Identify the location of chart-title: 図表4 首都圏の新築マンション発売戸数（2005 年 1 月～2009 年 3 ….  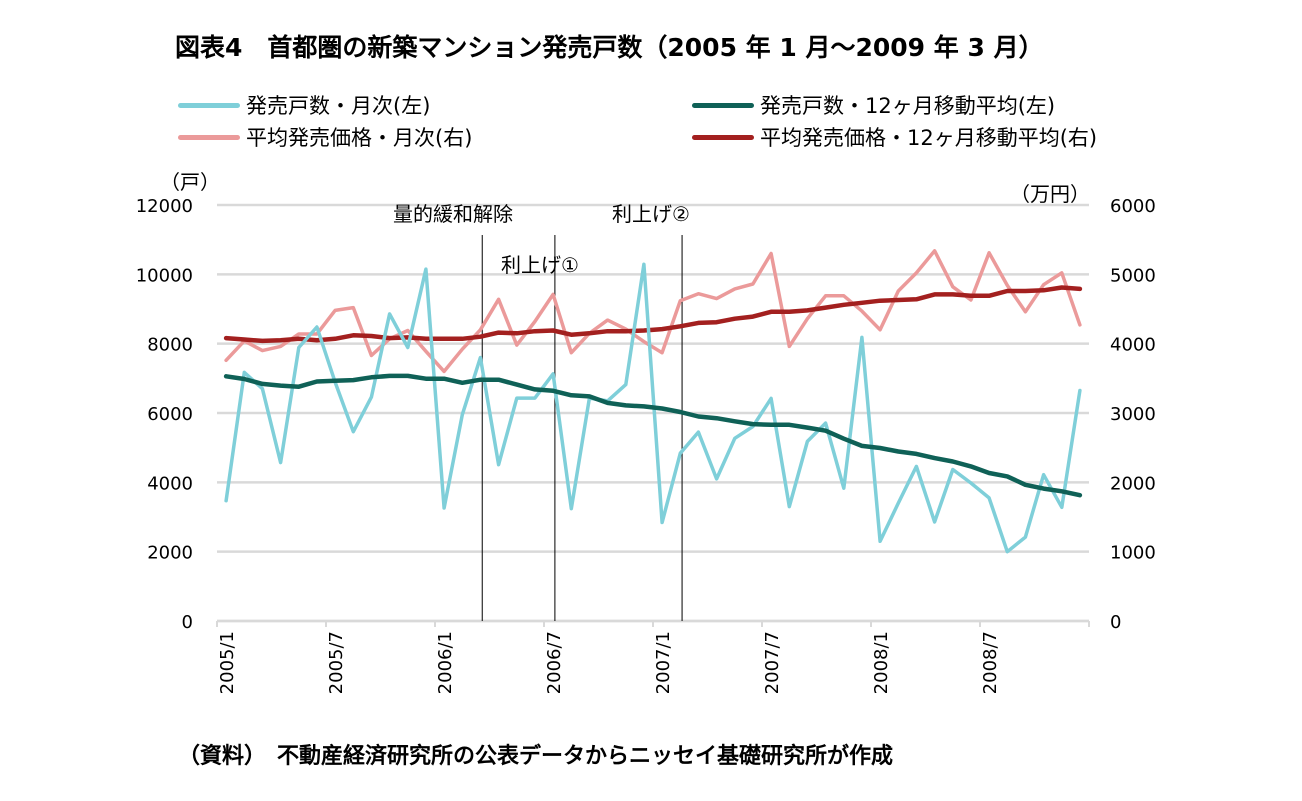
(609, 47).